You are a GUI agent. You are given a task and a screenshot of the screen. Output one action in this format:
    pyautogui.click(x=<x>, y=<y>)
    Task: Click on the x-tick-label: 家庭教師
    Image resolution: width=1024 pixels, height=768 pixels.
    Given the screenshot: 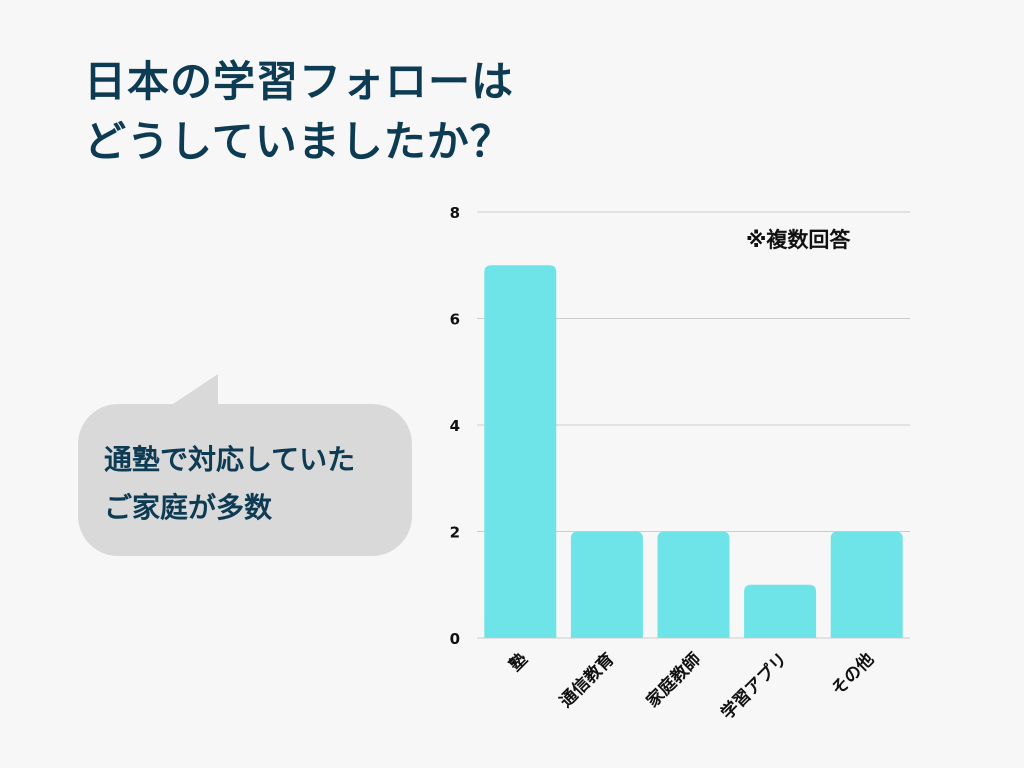 What is the action you would take?
    pyautogui.click(x=673, y=680)
    